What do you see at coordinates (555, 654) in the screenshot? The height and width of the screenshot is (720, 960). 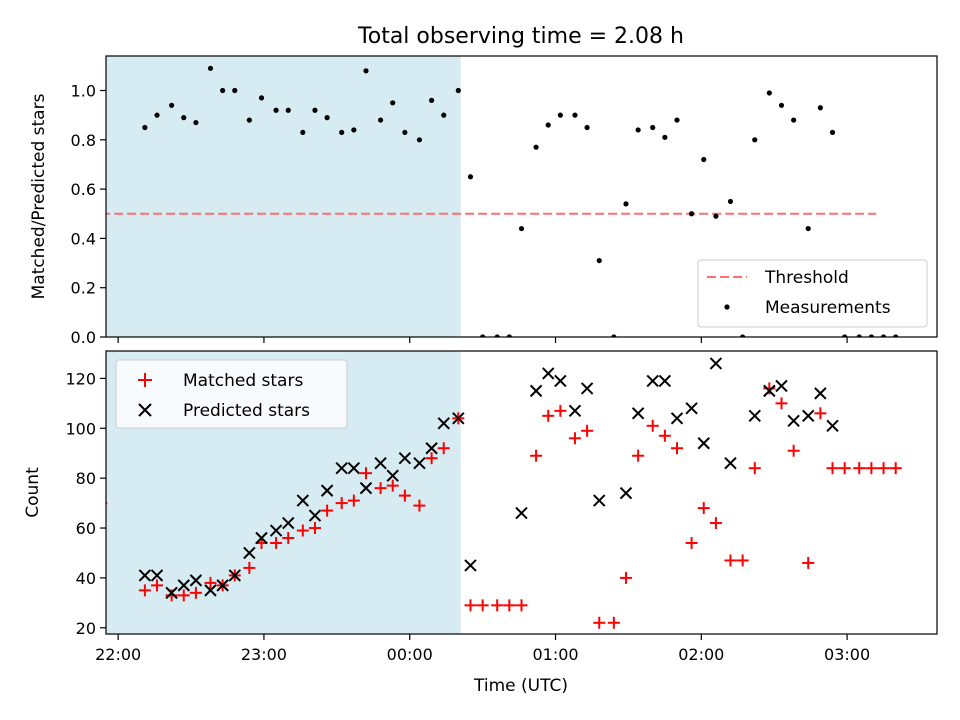 I see `x-tick-label: 01:00` at bounding box center [555, 654].